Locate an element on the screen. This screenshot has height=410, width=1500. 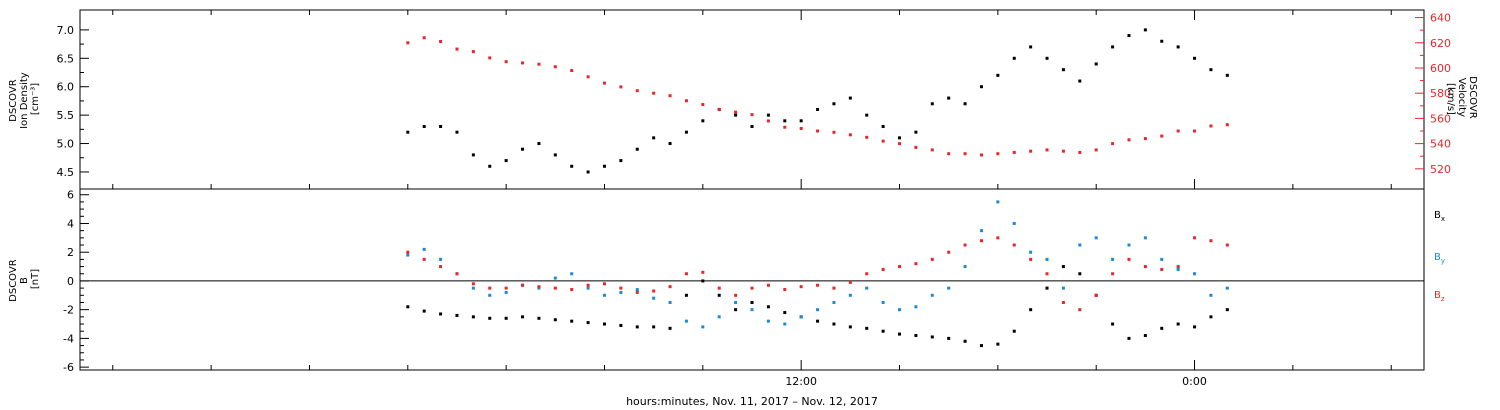
bottom-left-tick-label: -4 is located at coordinates (68, 338).